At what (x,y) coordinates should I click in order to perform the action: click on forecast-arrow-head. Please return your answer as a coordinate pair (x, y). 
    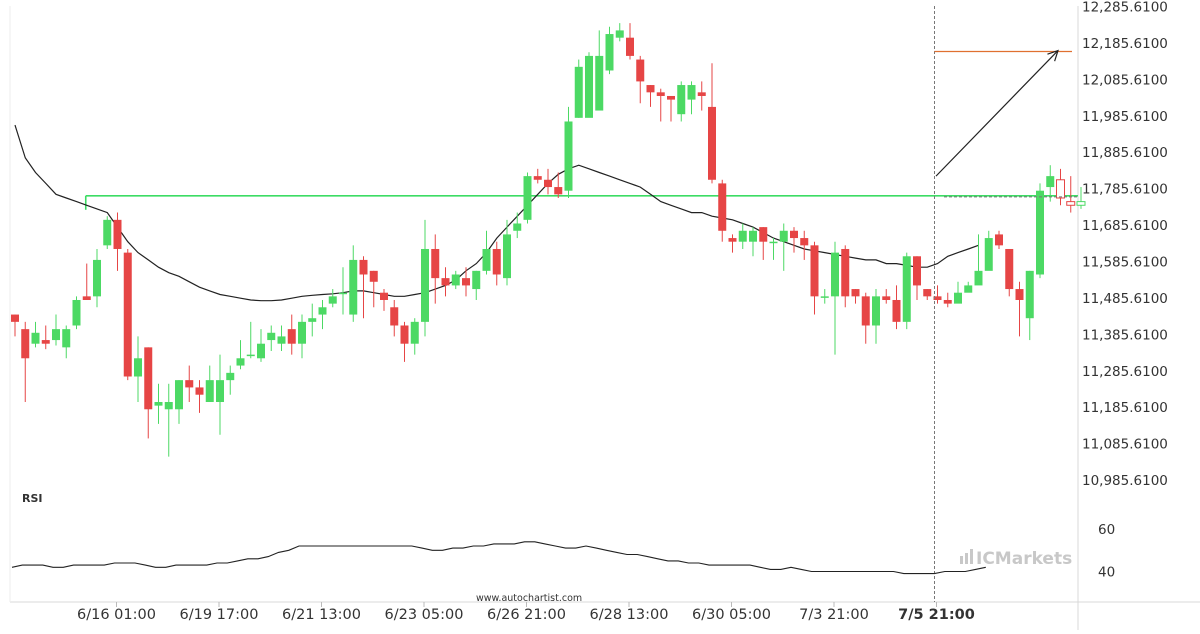
    Looking at the image, I should click on (1053, 55).